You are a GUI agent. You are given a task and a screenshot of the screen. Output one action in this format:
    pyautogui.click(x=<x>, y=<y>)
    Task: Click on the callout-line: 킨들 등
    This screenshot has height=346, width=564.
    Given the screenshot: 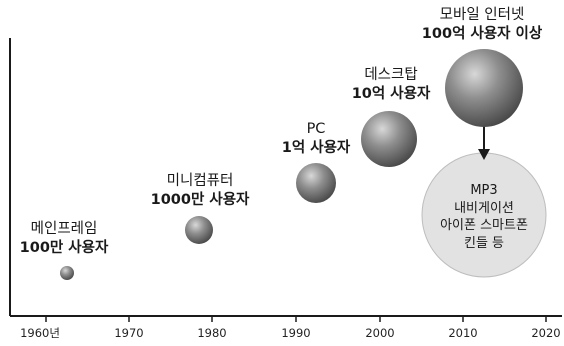 What is the action you would take?
    pyautogui.click(x=484, y=243)
    